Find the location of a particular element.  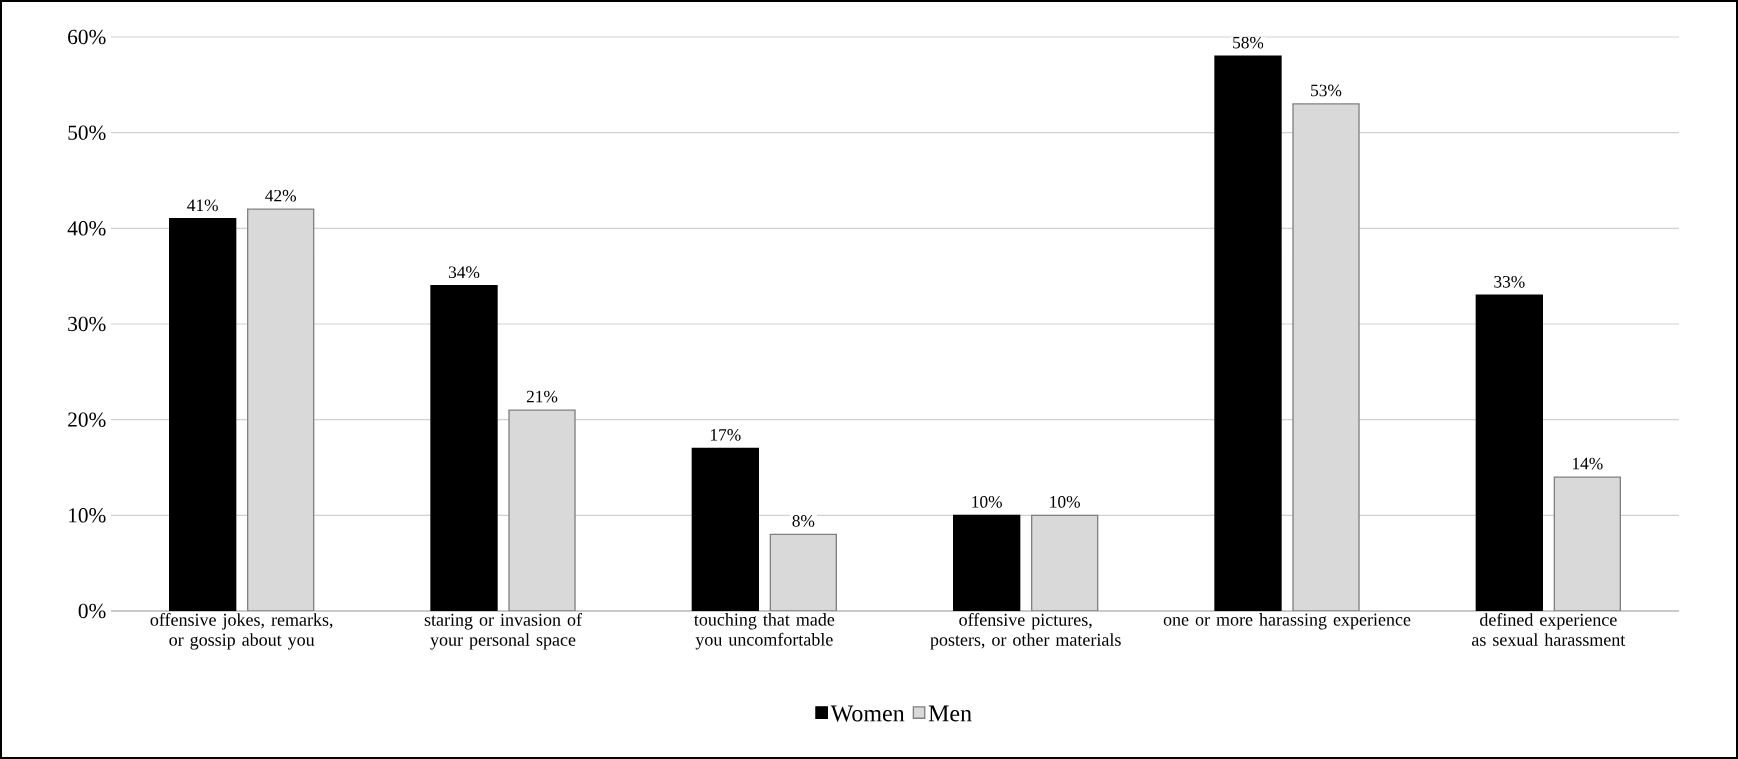

data-label: 41% is located at coordinates (202, 205).